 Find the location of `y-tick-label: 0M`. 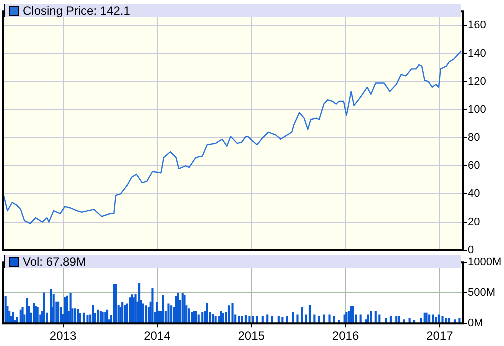

y-tick-label: 0M is located at coordinates (476, 324).